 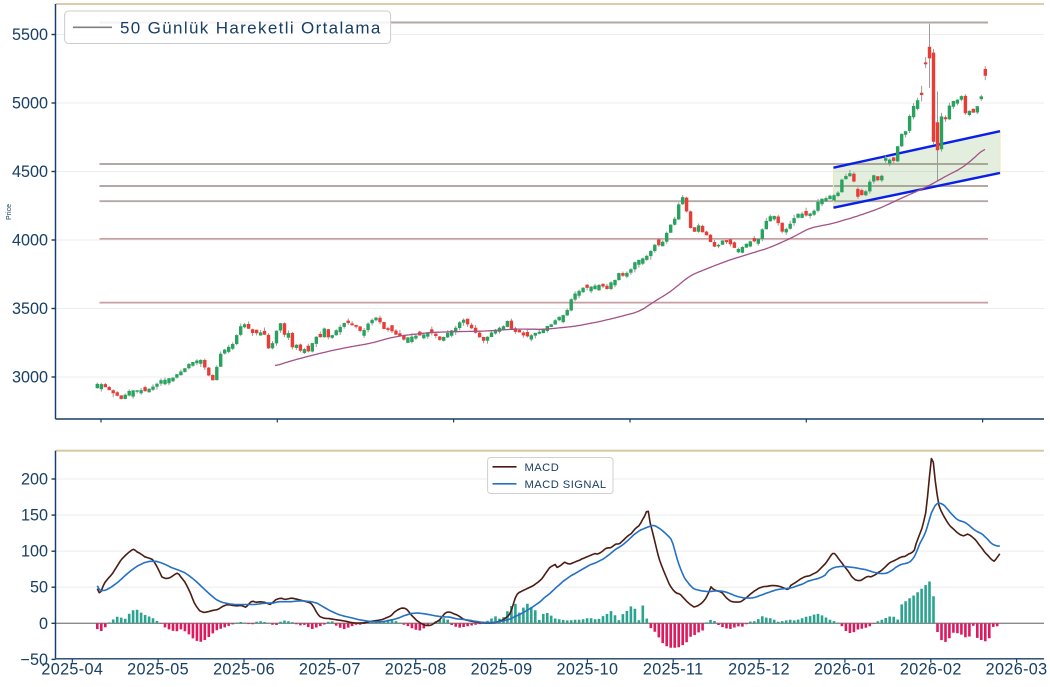 What do you see at coordinates (34, 660) in the screenshot?
I see `svg-text: −50` at bounding box center [34, 660].